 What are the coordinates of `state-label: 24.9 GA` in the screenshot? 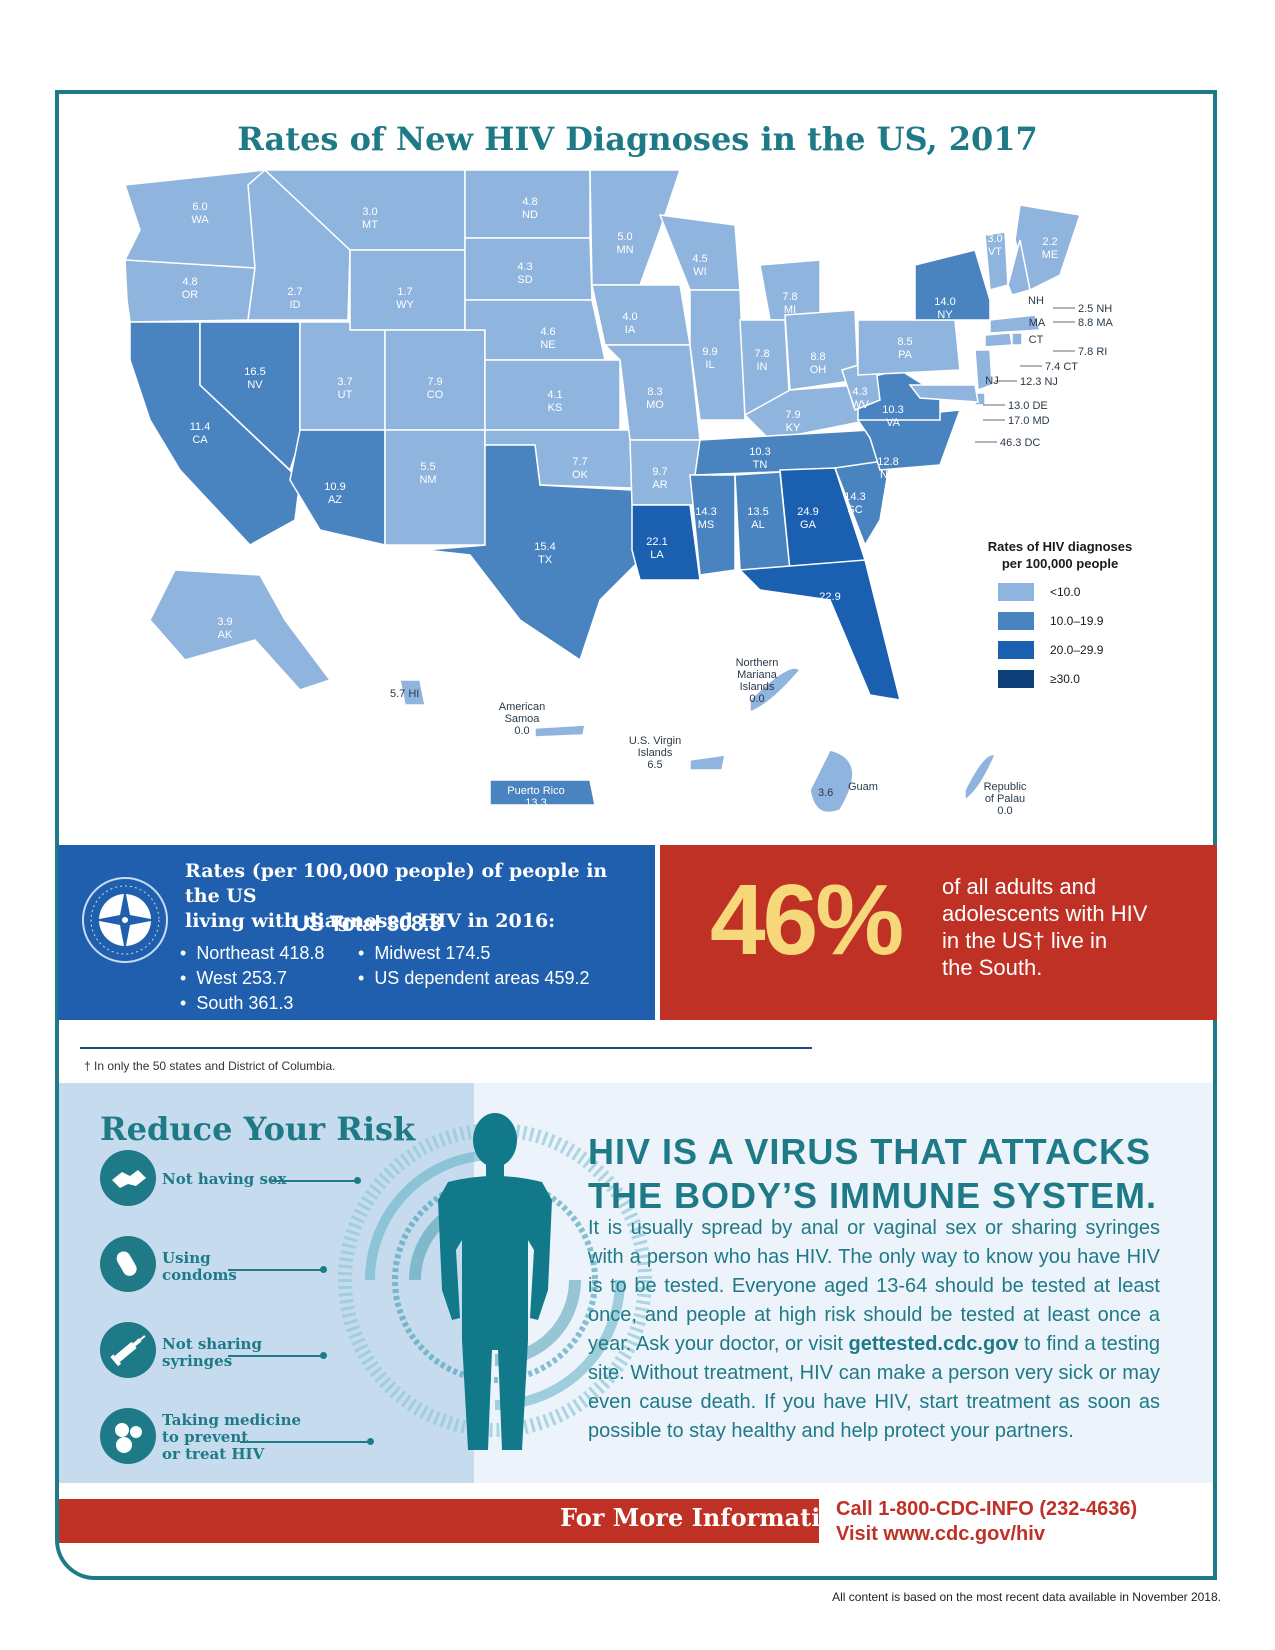 It's located at (807, 518).